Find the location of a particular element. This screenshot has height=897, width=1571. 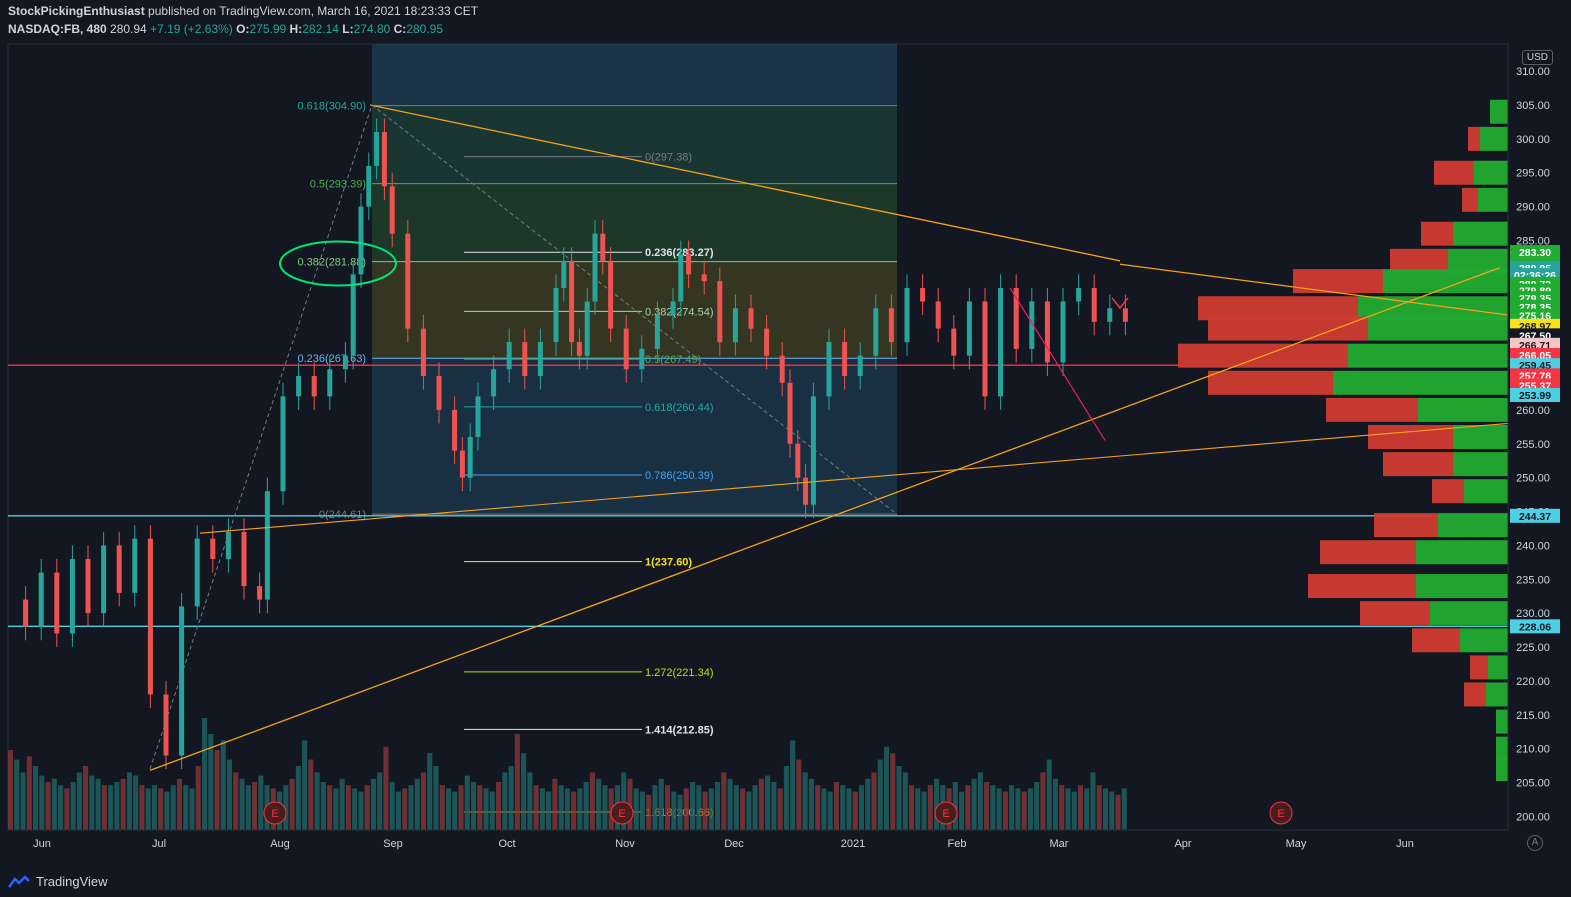

fib-ext-label: 1.272(221.34) is located at coordinates (679, 673).